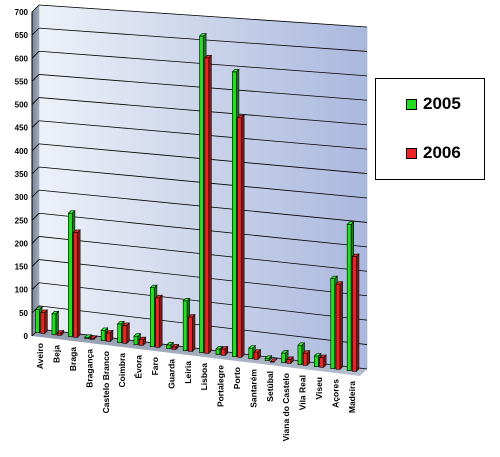 The width and height of the screenshot is (500, 457). What do you see at coordinates (73, 359) in the screenshot?
I see `x-tick-label: Braga` at bounding box center [73, 359].